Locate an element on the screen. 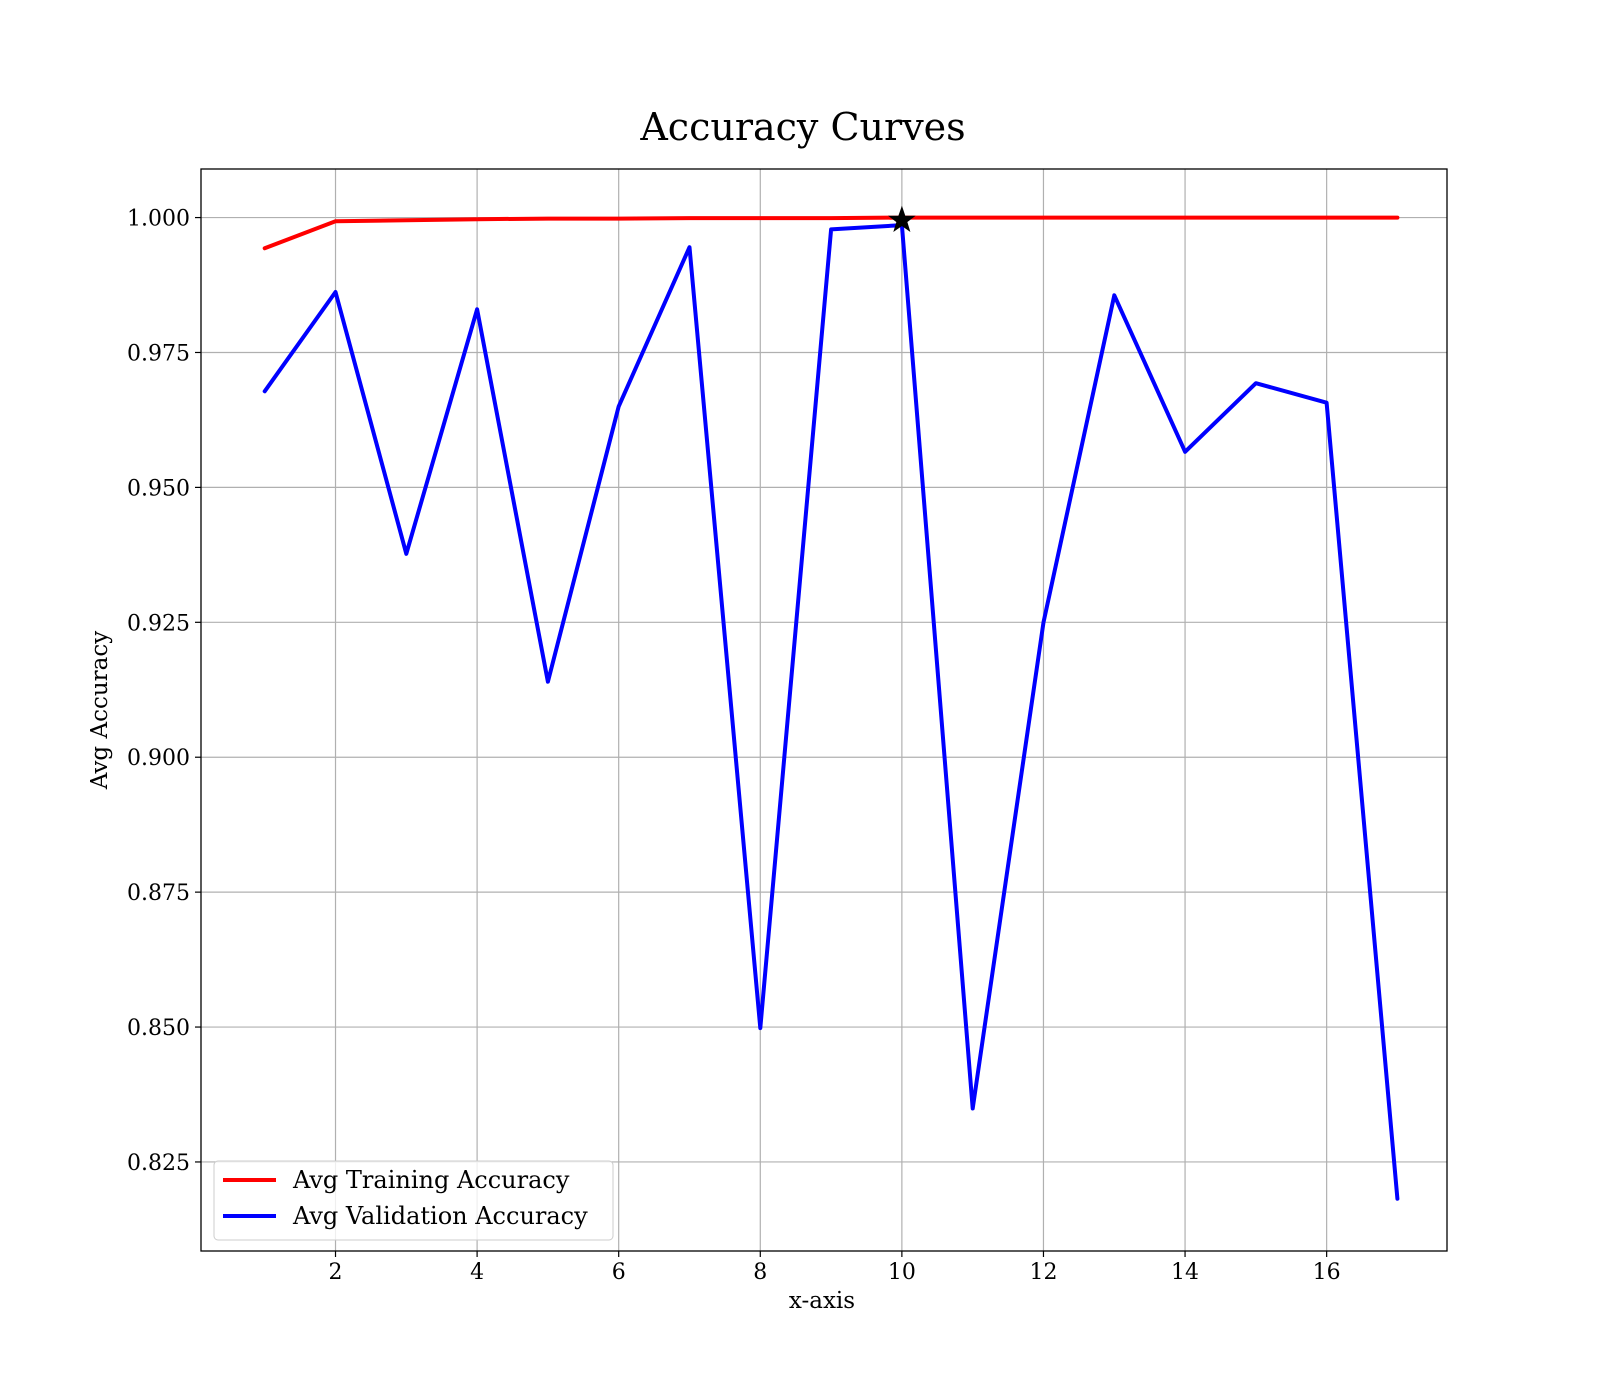 This screenshot has height=1400, width=1600. legend-box is located at coordinates (413, 1200).